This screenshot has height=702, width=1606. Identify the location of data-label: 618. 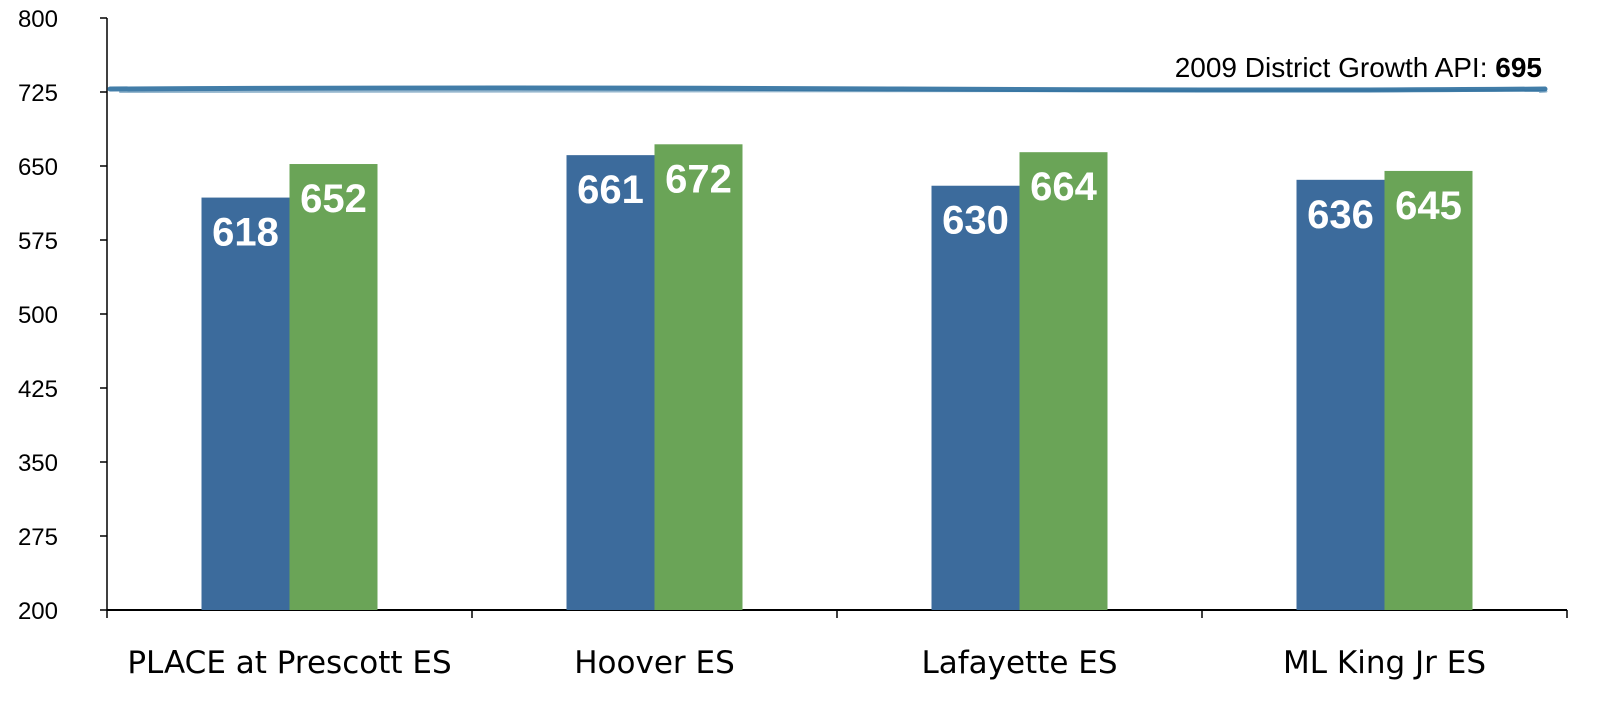
(245, 233).